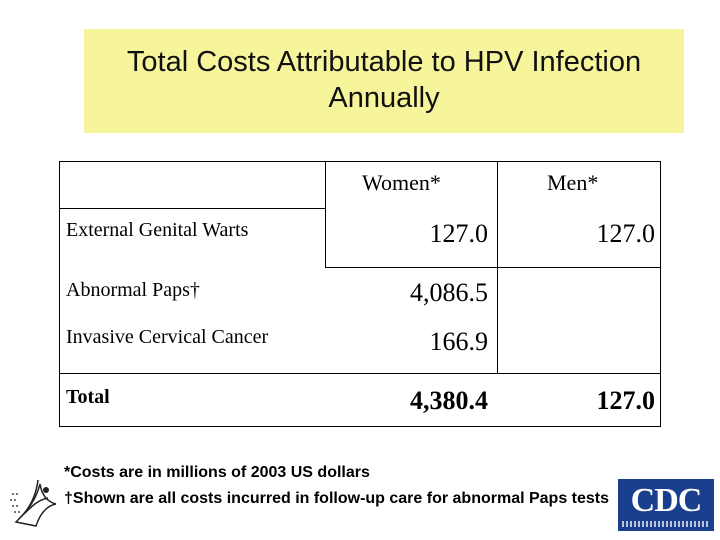 This screenshot has height=540, width=720. Describe the element at coordinates (573, 182) in the screenshot. I see `column-header-men: Men*` at that location.